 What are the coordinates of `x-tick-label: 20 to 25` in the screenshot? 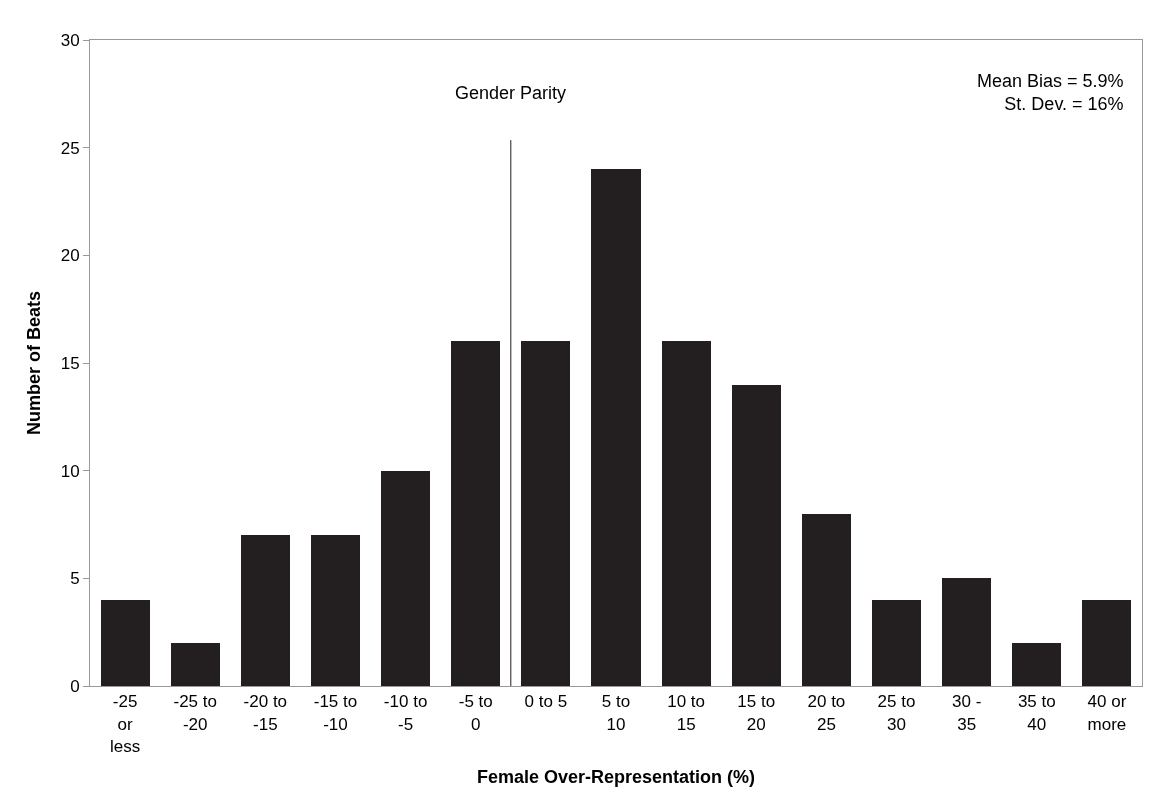 It's located at (826, 713).